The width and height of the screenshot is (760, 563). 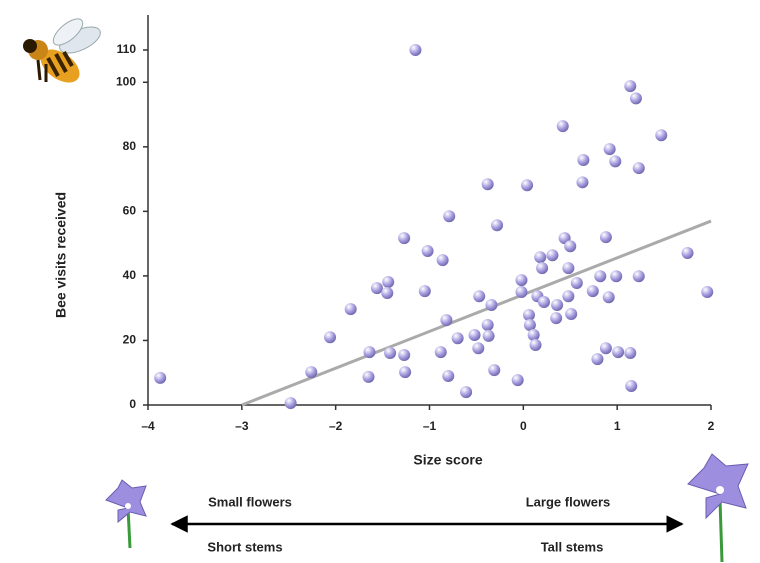 What do you see at coordinates (617, 426) in the screenshot?
I see `x-tick-label: 1` at bounding box center [617, 426].